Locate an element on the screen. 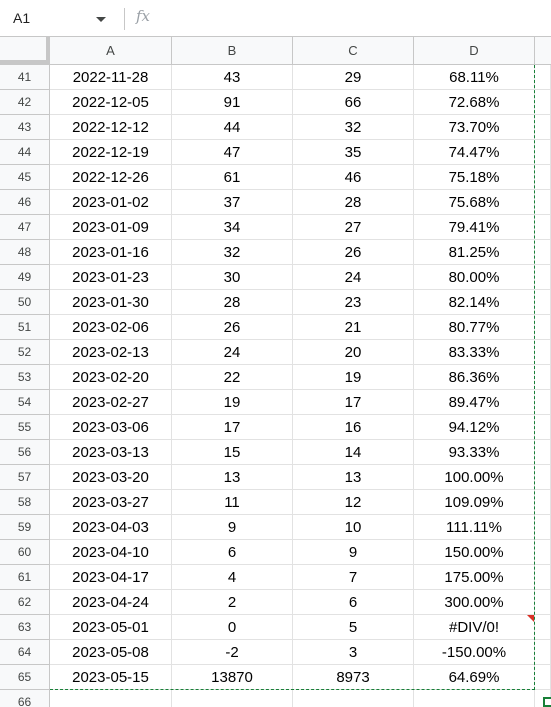 This screenshot has height=707, width=551. cell-d: 80.77% is located at coordinates (474, 327).